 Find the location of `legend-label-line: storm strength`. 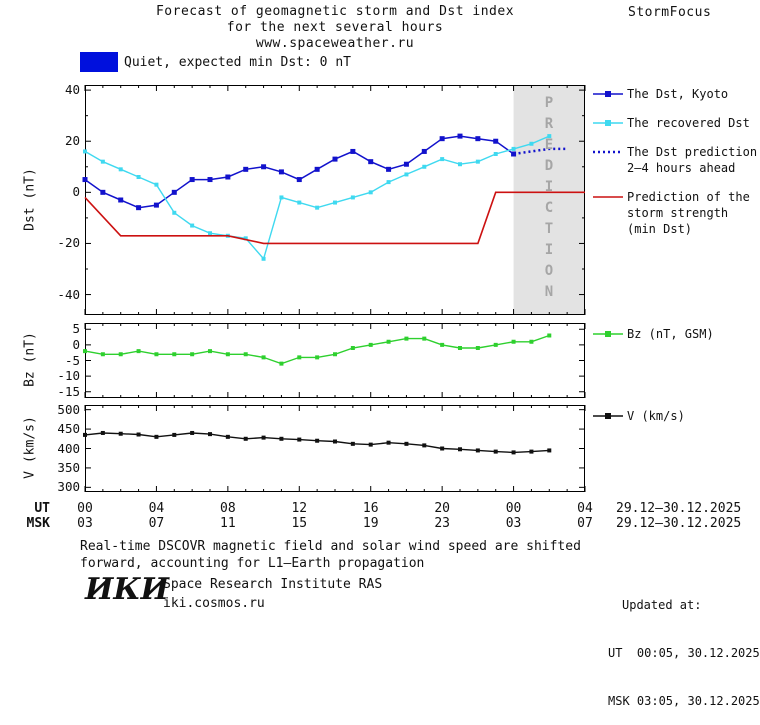

legend-label-line: storm strength is located at coordinates (678, 213).